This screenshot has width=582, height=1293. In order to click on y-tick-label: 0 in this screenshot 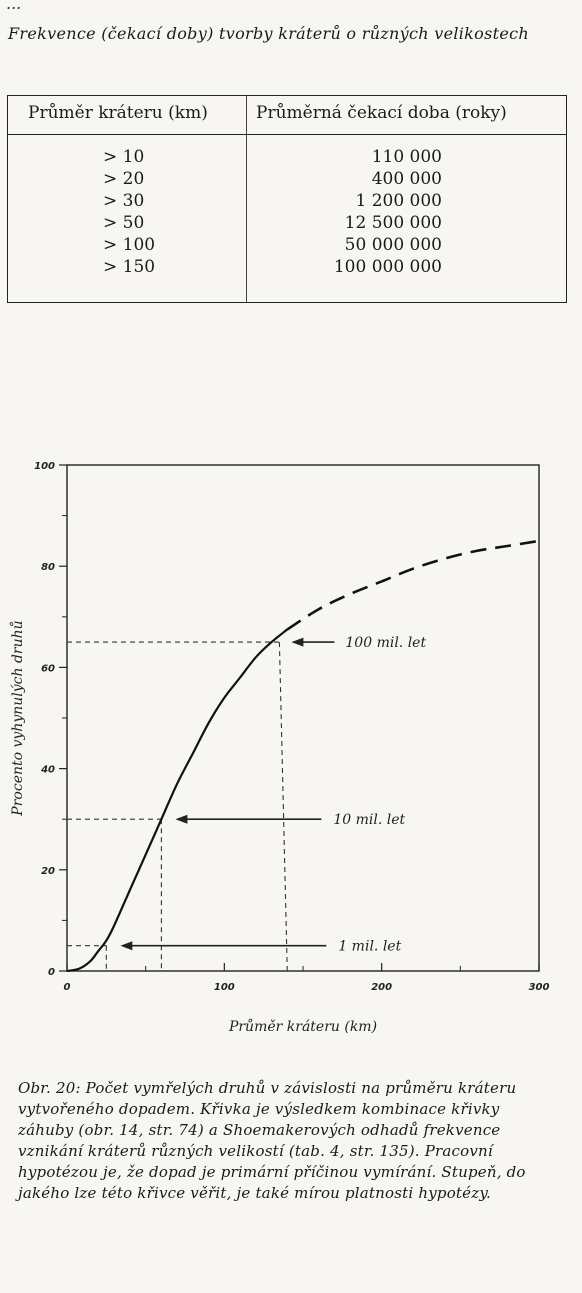, I will do `click(51, 972)`.